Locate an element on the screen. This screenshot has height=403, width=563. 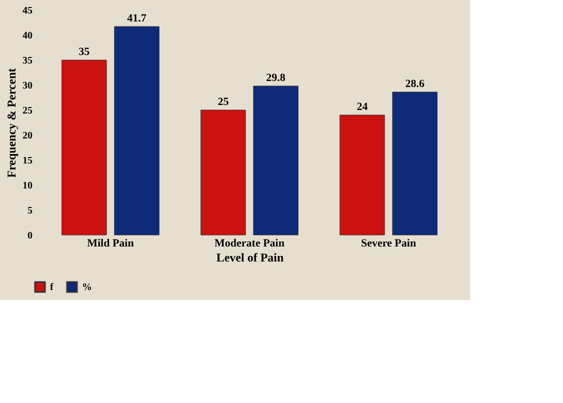
legend-label: f is located at coordinates (52, 287).